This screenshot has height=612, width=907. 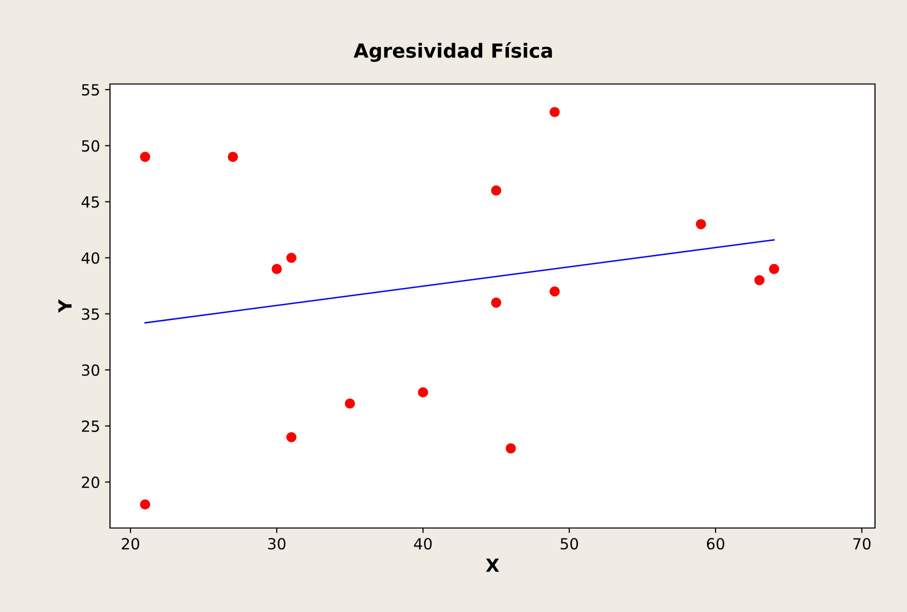 What do you see at coordinates (90, 426) in the screenshot?
I see `y-tick-label: 25` at bounding box center [90, 426].